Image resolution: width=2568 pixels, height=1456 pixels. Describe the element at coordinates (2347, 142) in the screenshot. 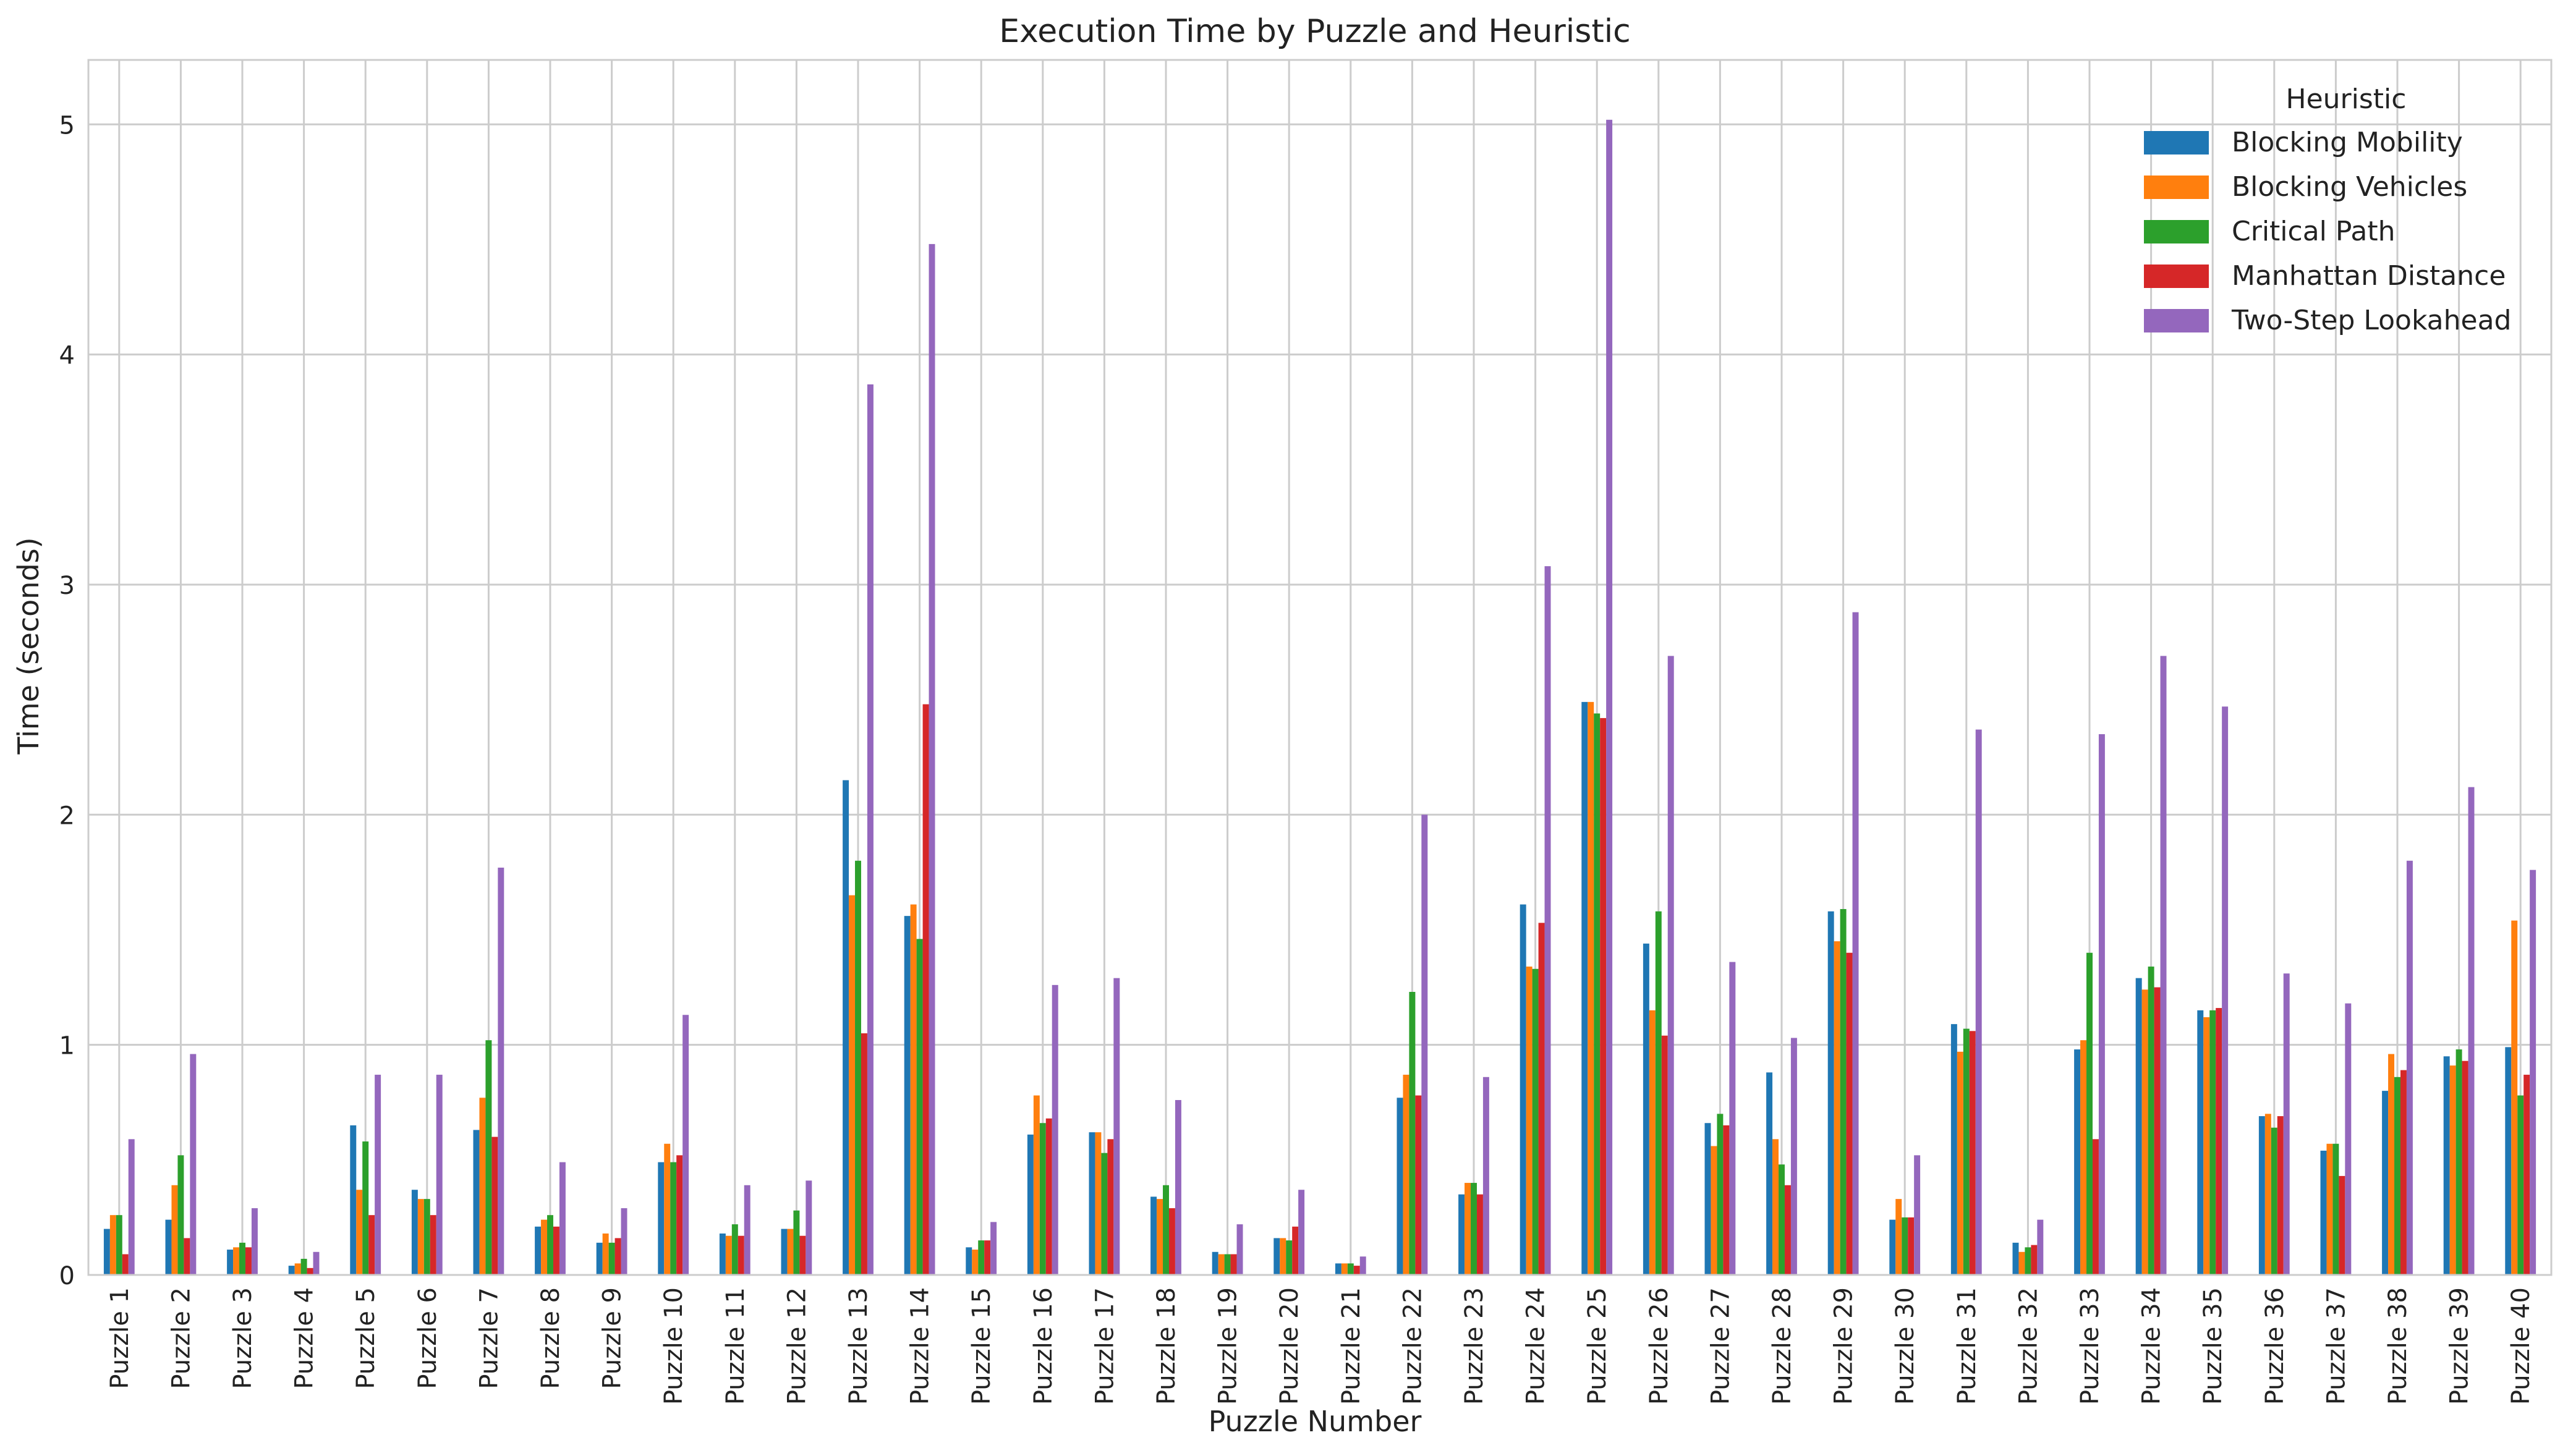

I see `legend-label: Blocking Mobility` at that location.